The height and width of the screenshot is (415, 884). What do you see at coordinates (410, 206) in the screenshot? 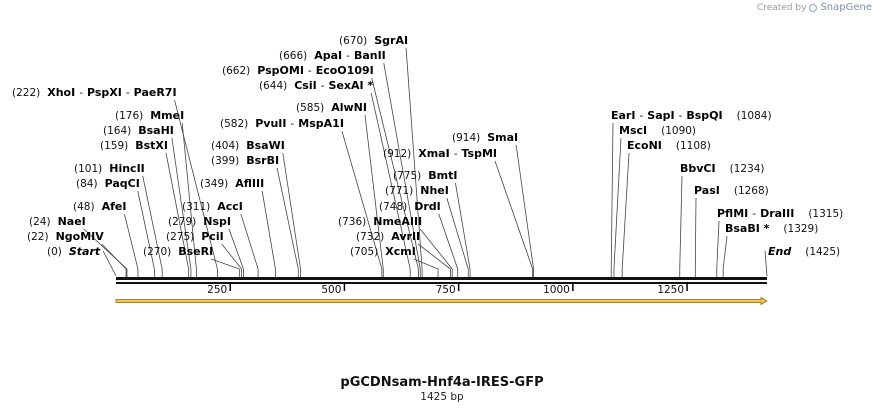
I see `site-label: (748) DrdI` at bounding box center [410, 206].